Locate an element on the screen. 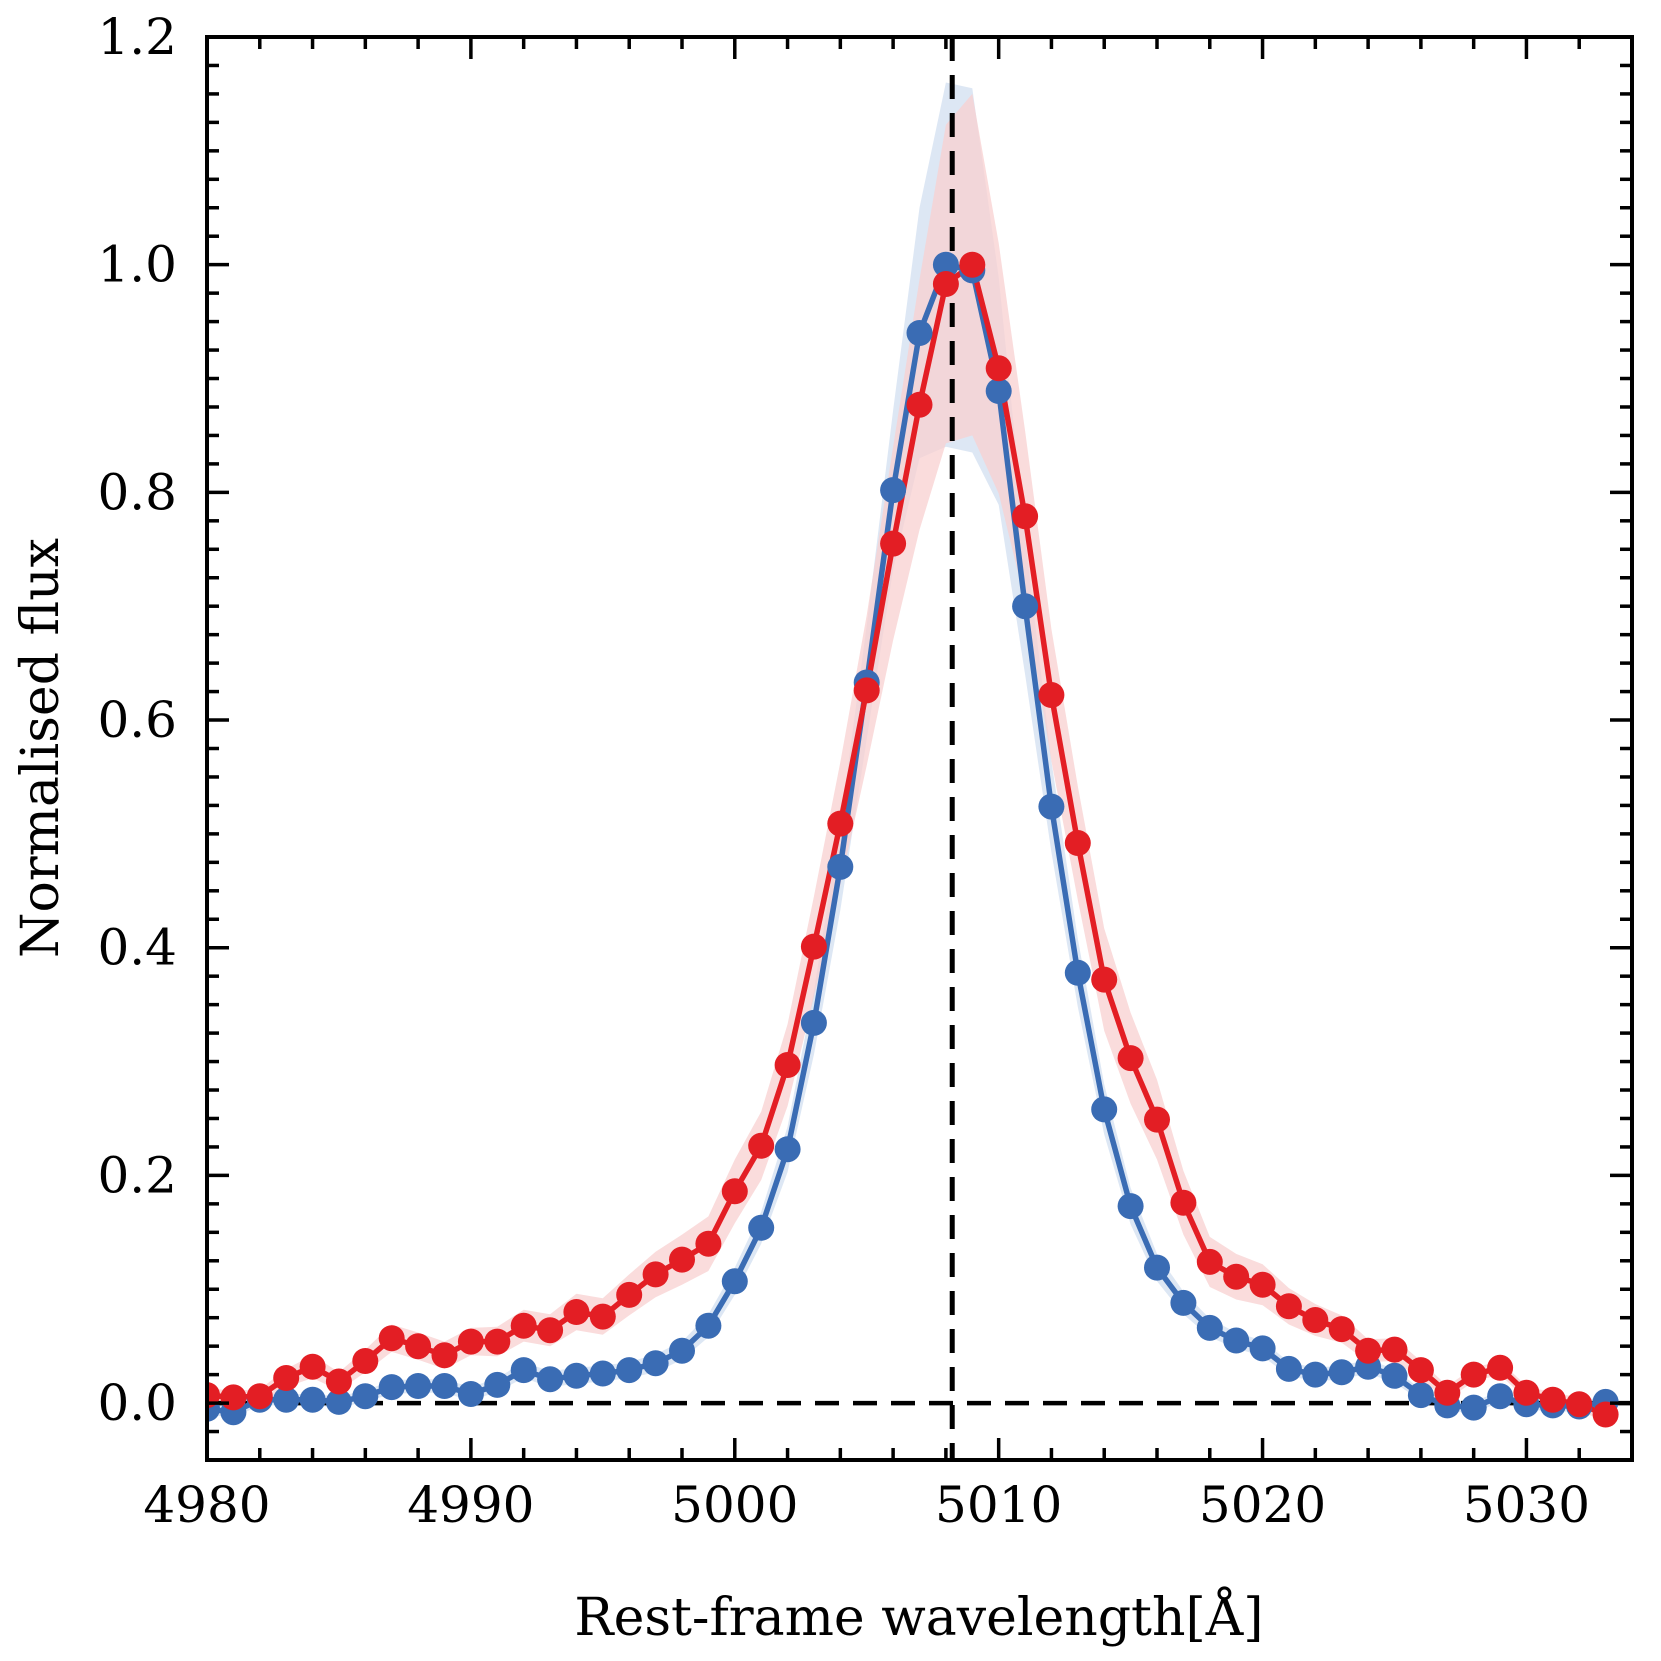  x-tick-label: 5030 is located at coordinates (1526, 1505).